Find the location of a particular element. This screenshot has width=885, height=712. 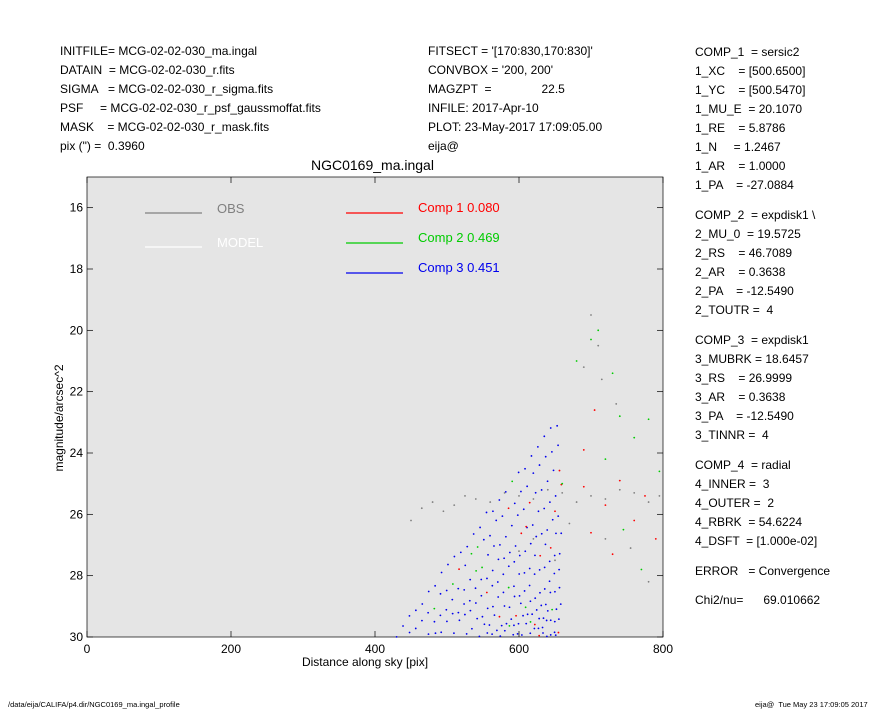

comp4-rbrk: 4_RBRK = 54.6224 is located at coordinates (749, 522).